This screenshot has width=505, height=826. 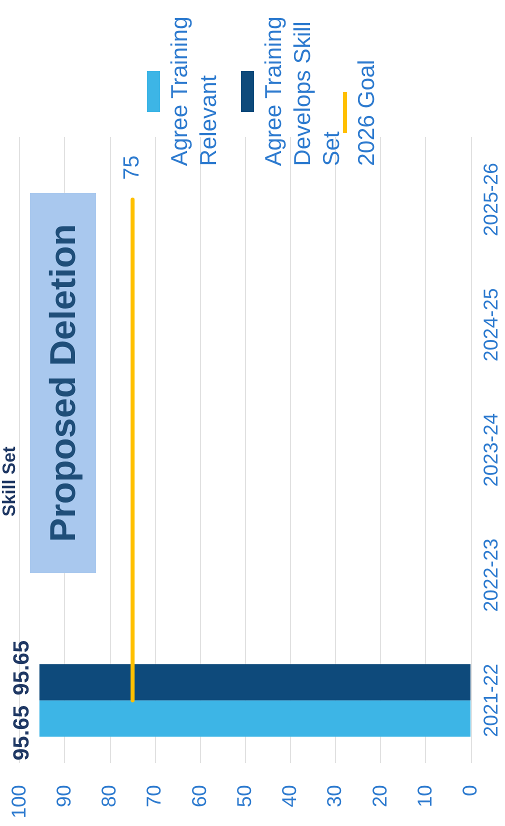 I want to click on y-tick-label: 2022-23, so click(x=491, y=575).